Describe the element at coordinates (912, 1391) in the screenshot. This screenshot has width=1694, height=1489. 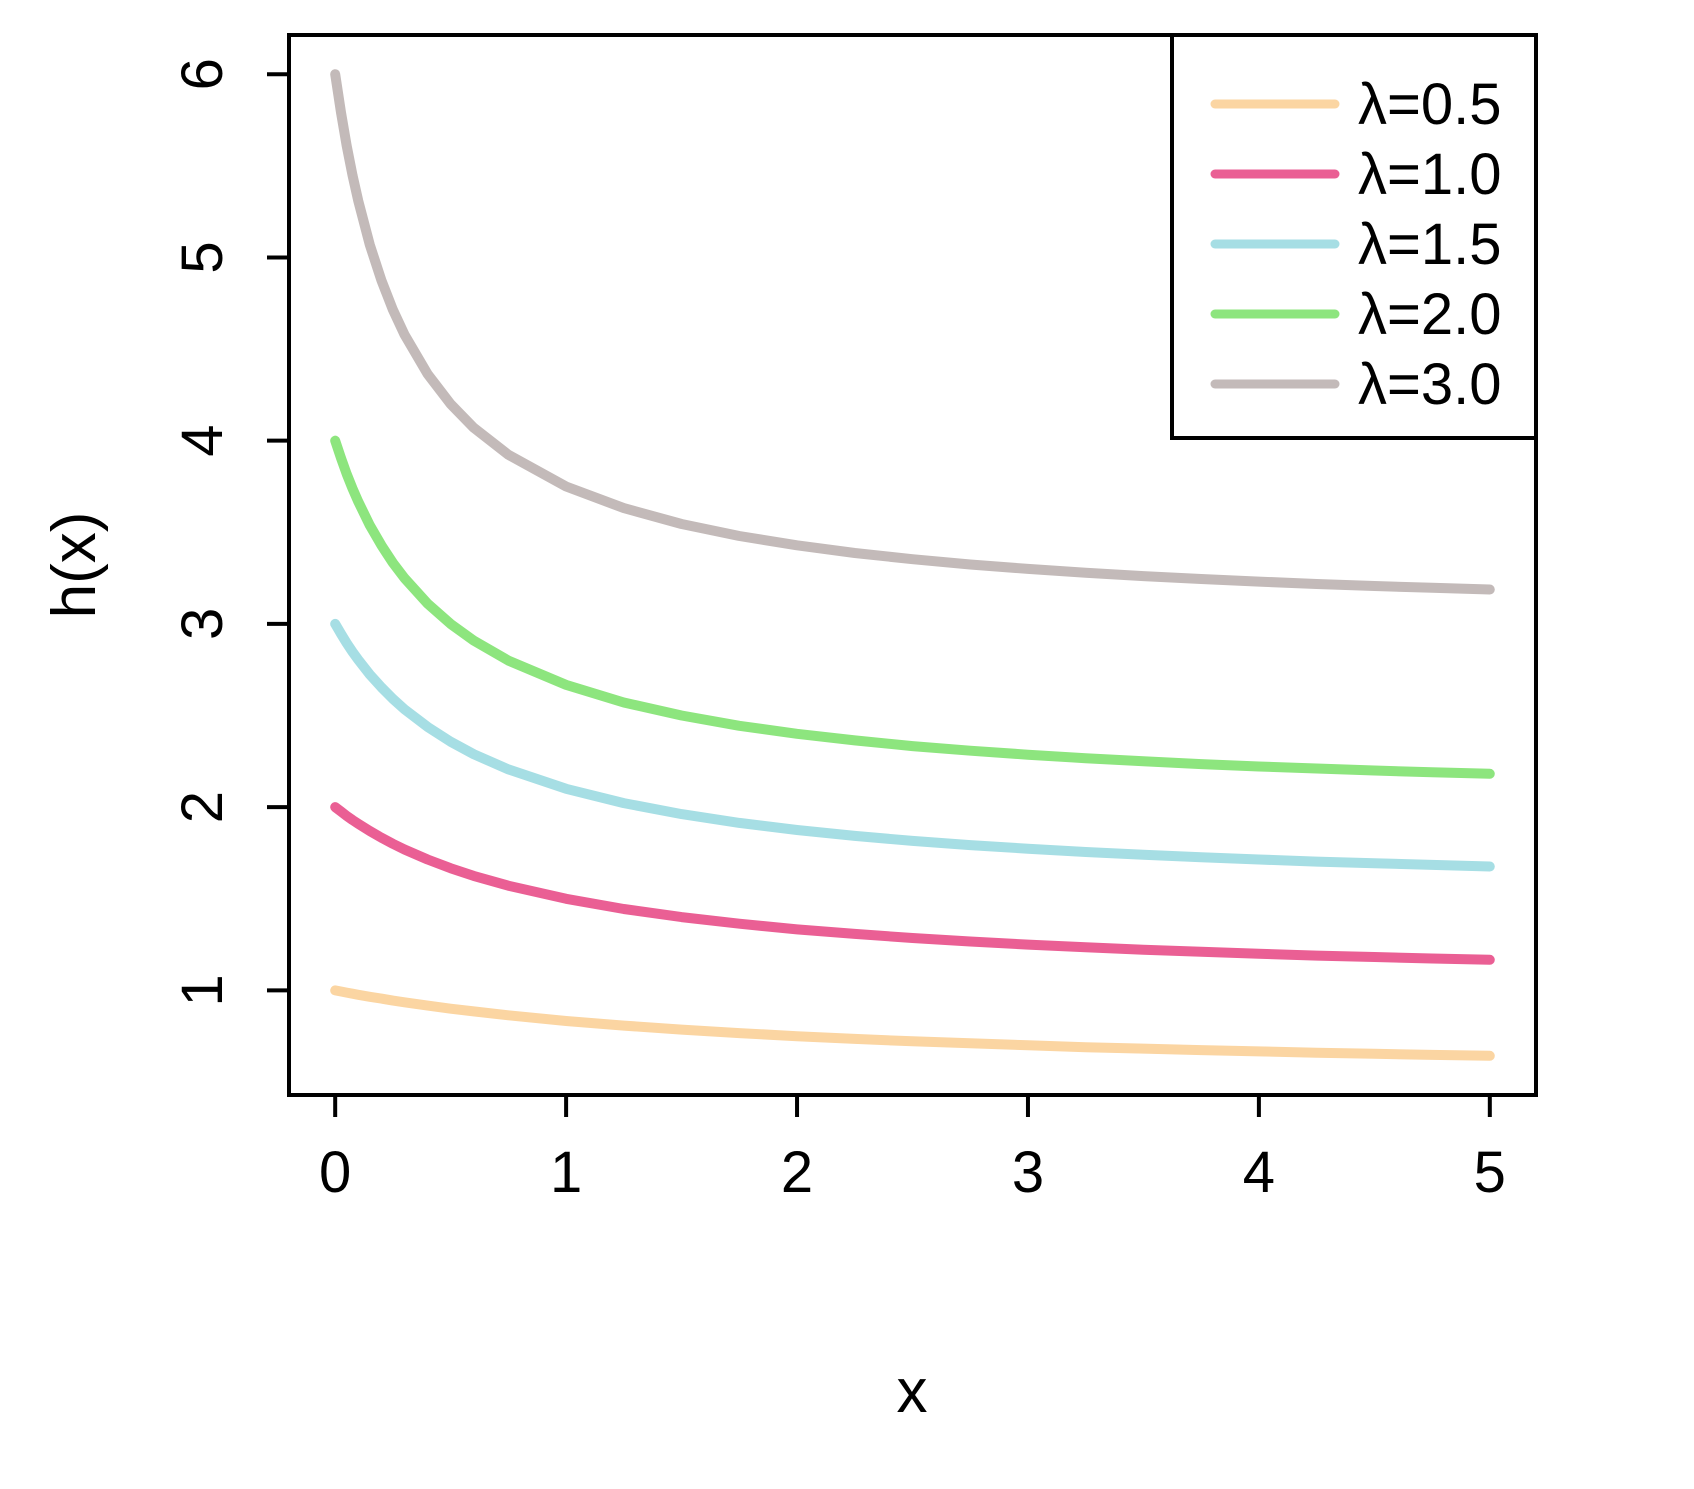
I see `x-axis-title: x` at that location.